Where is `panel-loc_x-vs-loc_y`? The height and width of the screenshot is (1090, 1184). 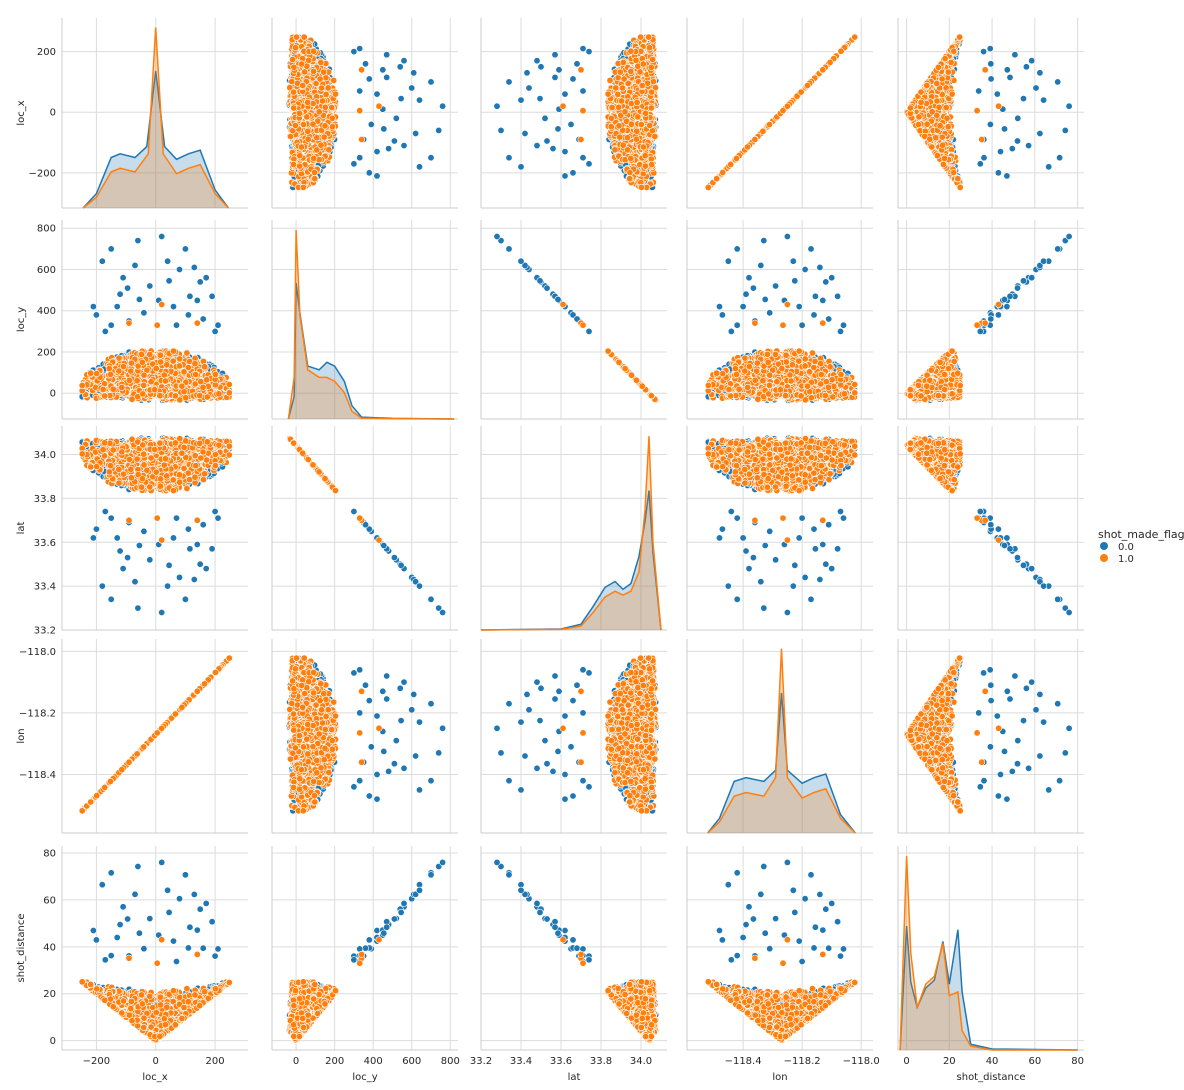 panel-loc_x-vs-loc_y is located at coordinates (365, 113).